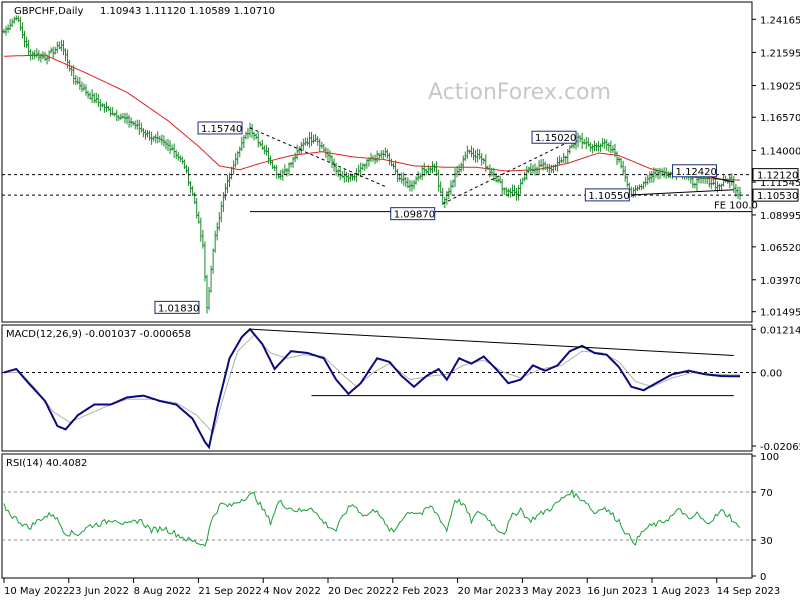 This screenshot has width=800, height=600. I want to click on macd-panel-title: MACD(12,26,9) -0.001037 -0.000658, so click(98, 334).